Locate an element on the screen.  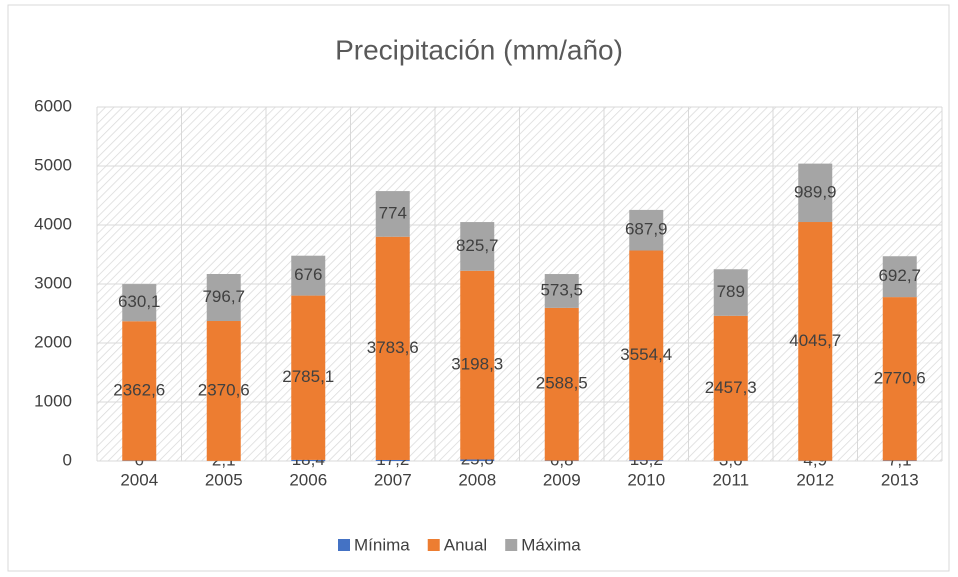
data-label: 789 is located at coordinates (731, 291).